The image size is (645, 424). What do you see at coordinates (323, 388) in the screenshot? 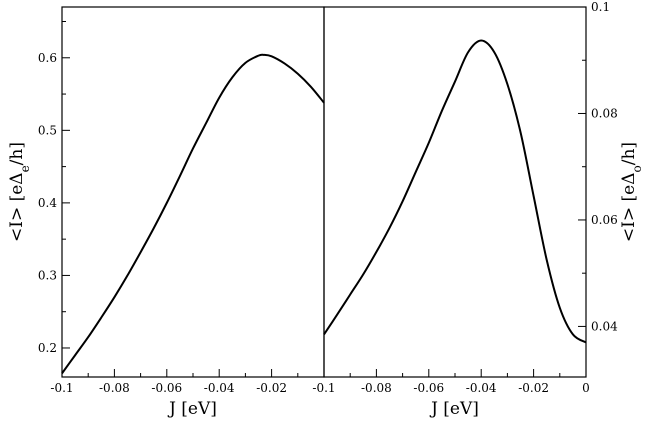
I see `right-x-tick-label: -0.1` at bounding box center [323, 388].